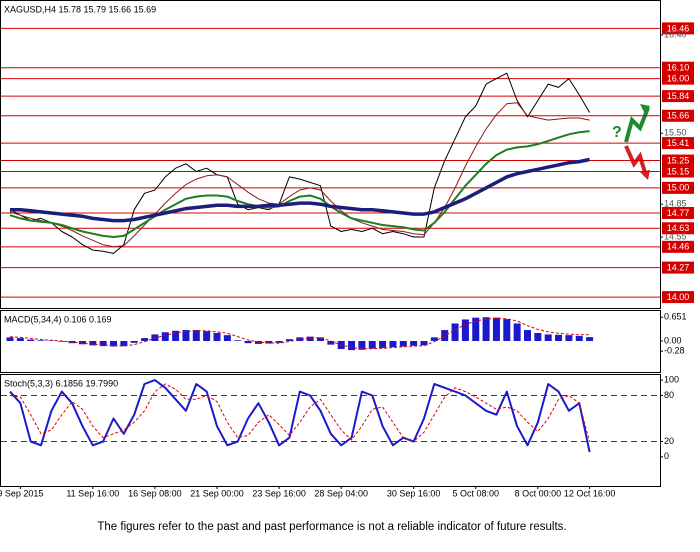 The width and height of the screenshot is (700, 552). I want to click on level-label: 15.15, so click(678, 171).